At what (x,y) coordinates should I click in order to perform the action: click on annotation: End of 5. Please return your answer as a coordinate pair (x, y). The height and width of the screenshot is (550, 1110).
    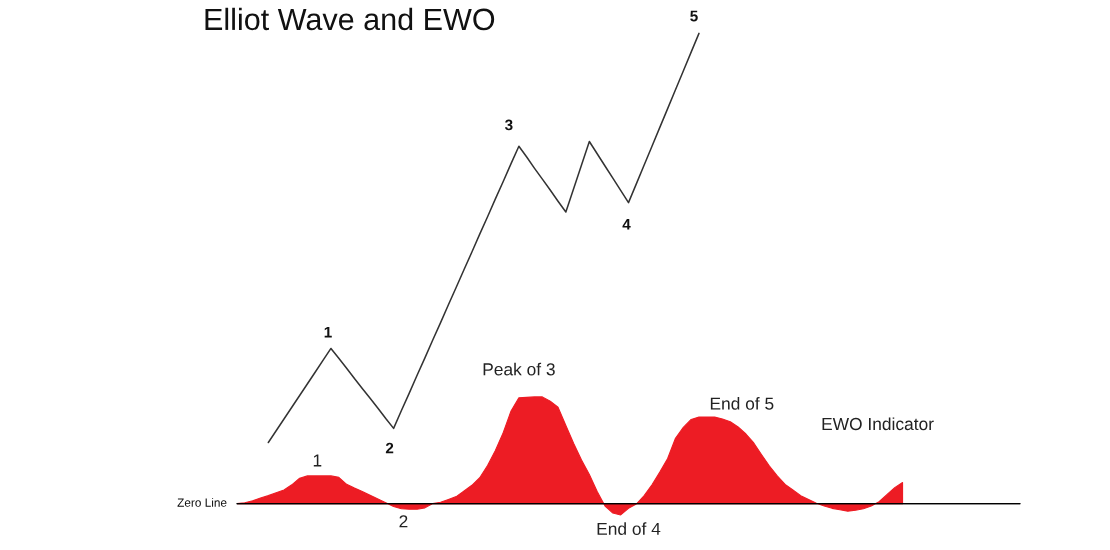
    Looking at the image, I should click on (742, 403).